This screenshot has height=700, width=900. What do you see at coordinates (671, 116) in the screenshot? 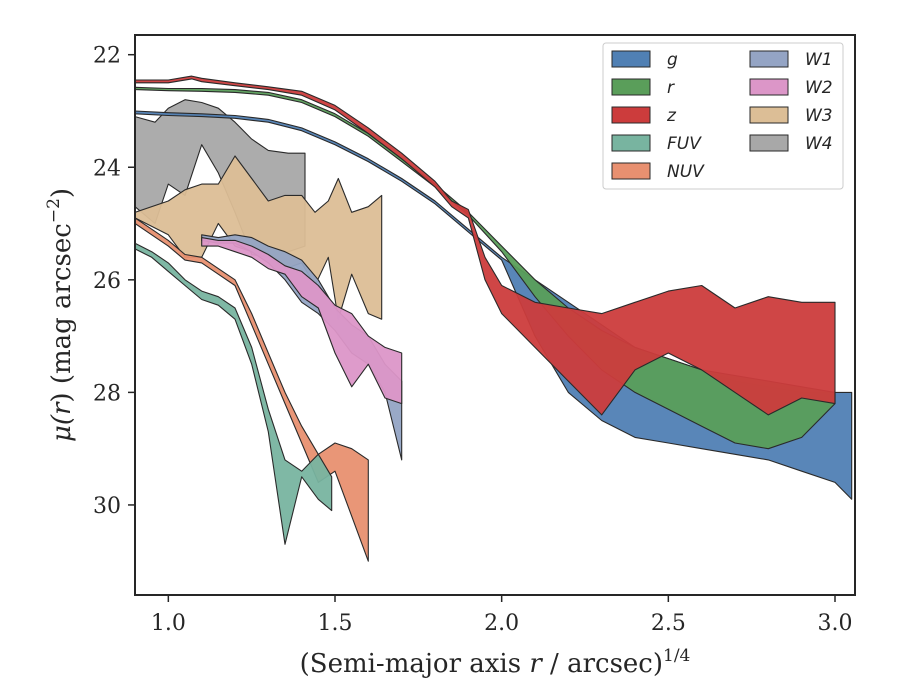
I see `legend-label-z: z` at bounding box center [671, 116].